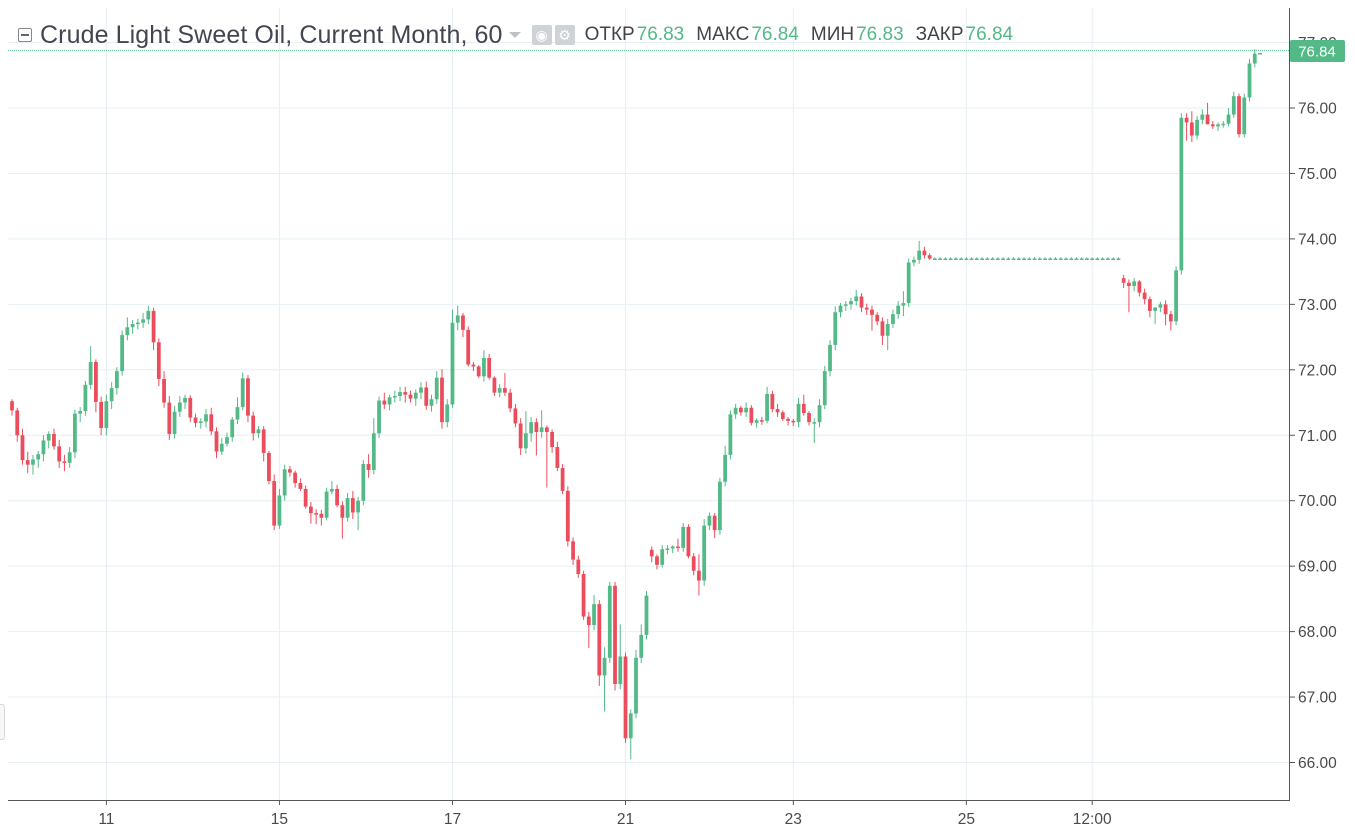 This screenshot has height=838, width=1355. What do you see at coordinates (271, 34) in the screenshot?
I see `symbol-title: Crude Light Sweet Oil, Current Month, 60` at bounding box center [271, 34].